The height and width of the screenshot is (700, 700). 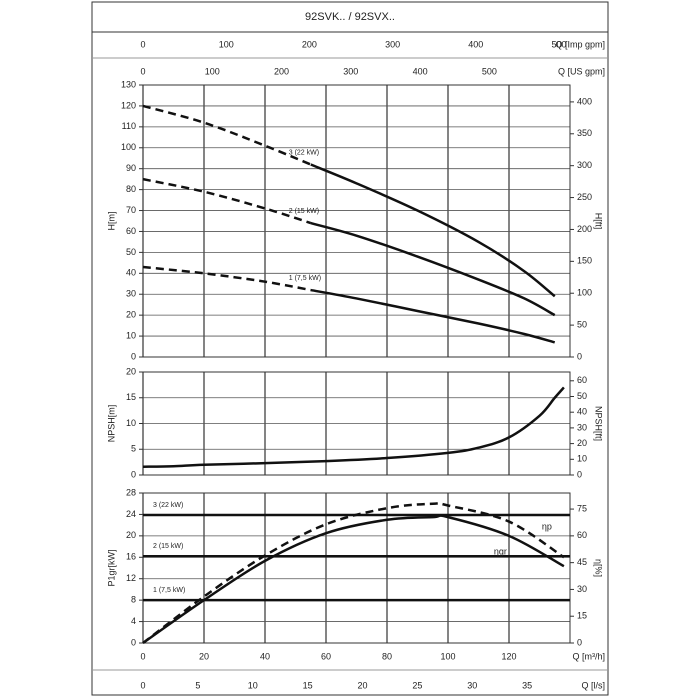 What do you see at coordinates (128, 147) in the screenshot?
I see `y-tick-label: 100` at bounding box center [128, 147].